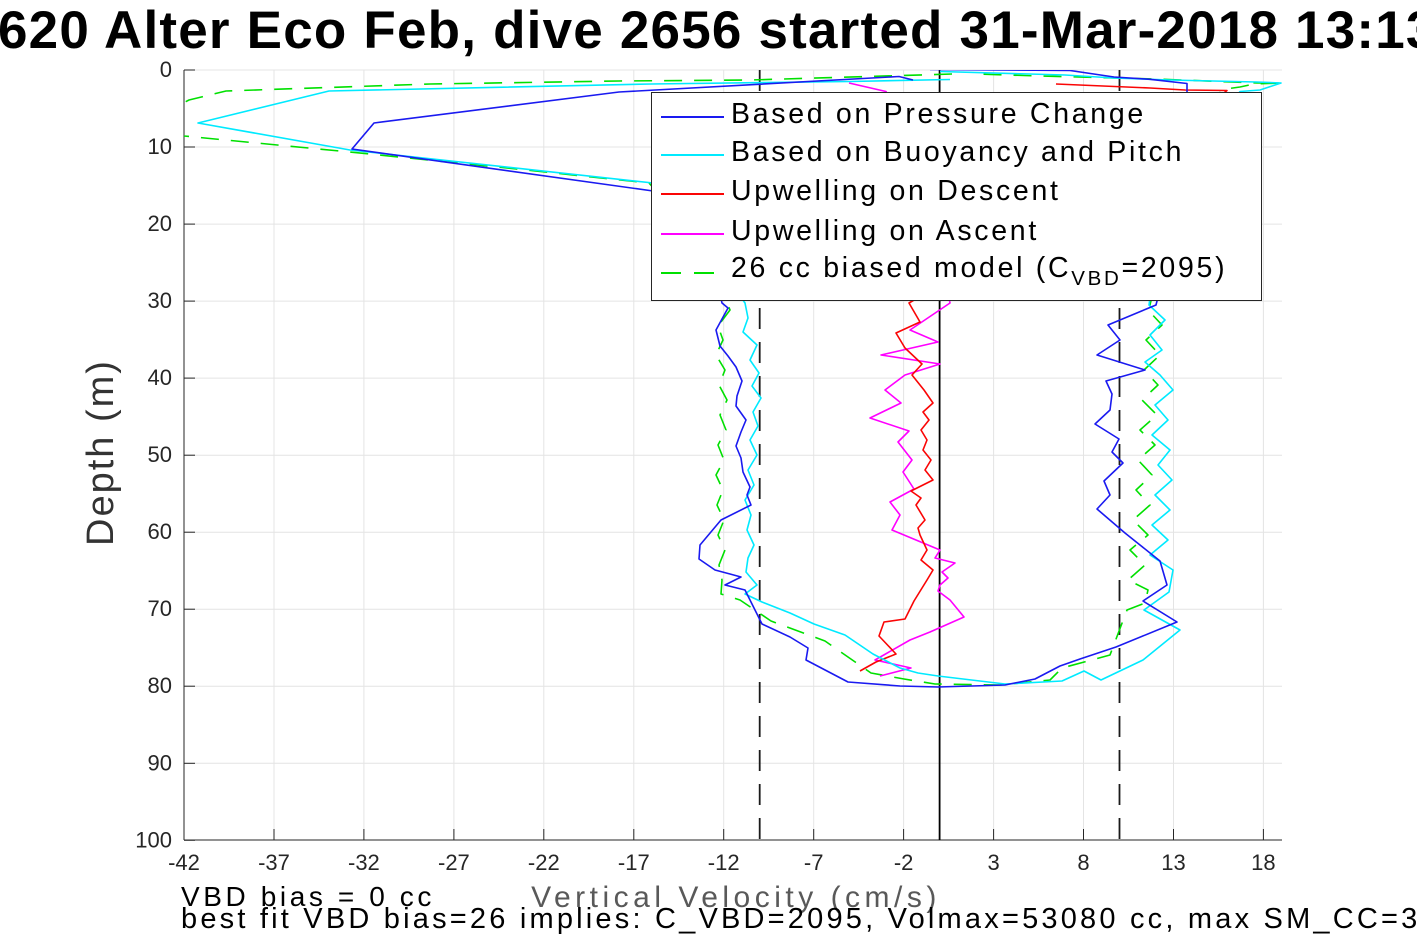 This screenshot has width=1417, height=945. What do you see at coordinates (724, 862) in the screenshot?
I see `svg-text: -12` at bounding box center [724, 862].